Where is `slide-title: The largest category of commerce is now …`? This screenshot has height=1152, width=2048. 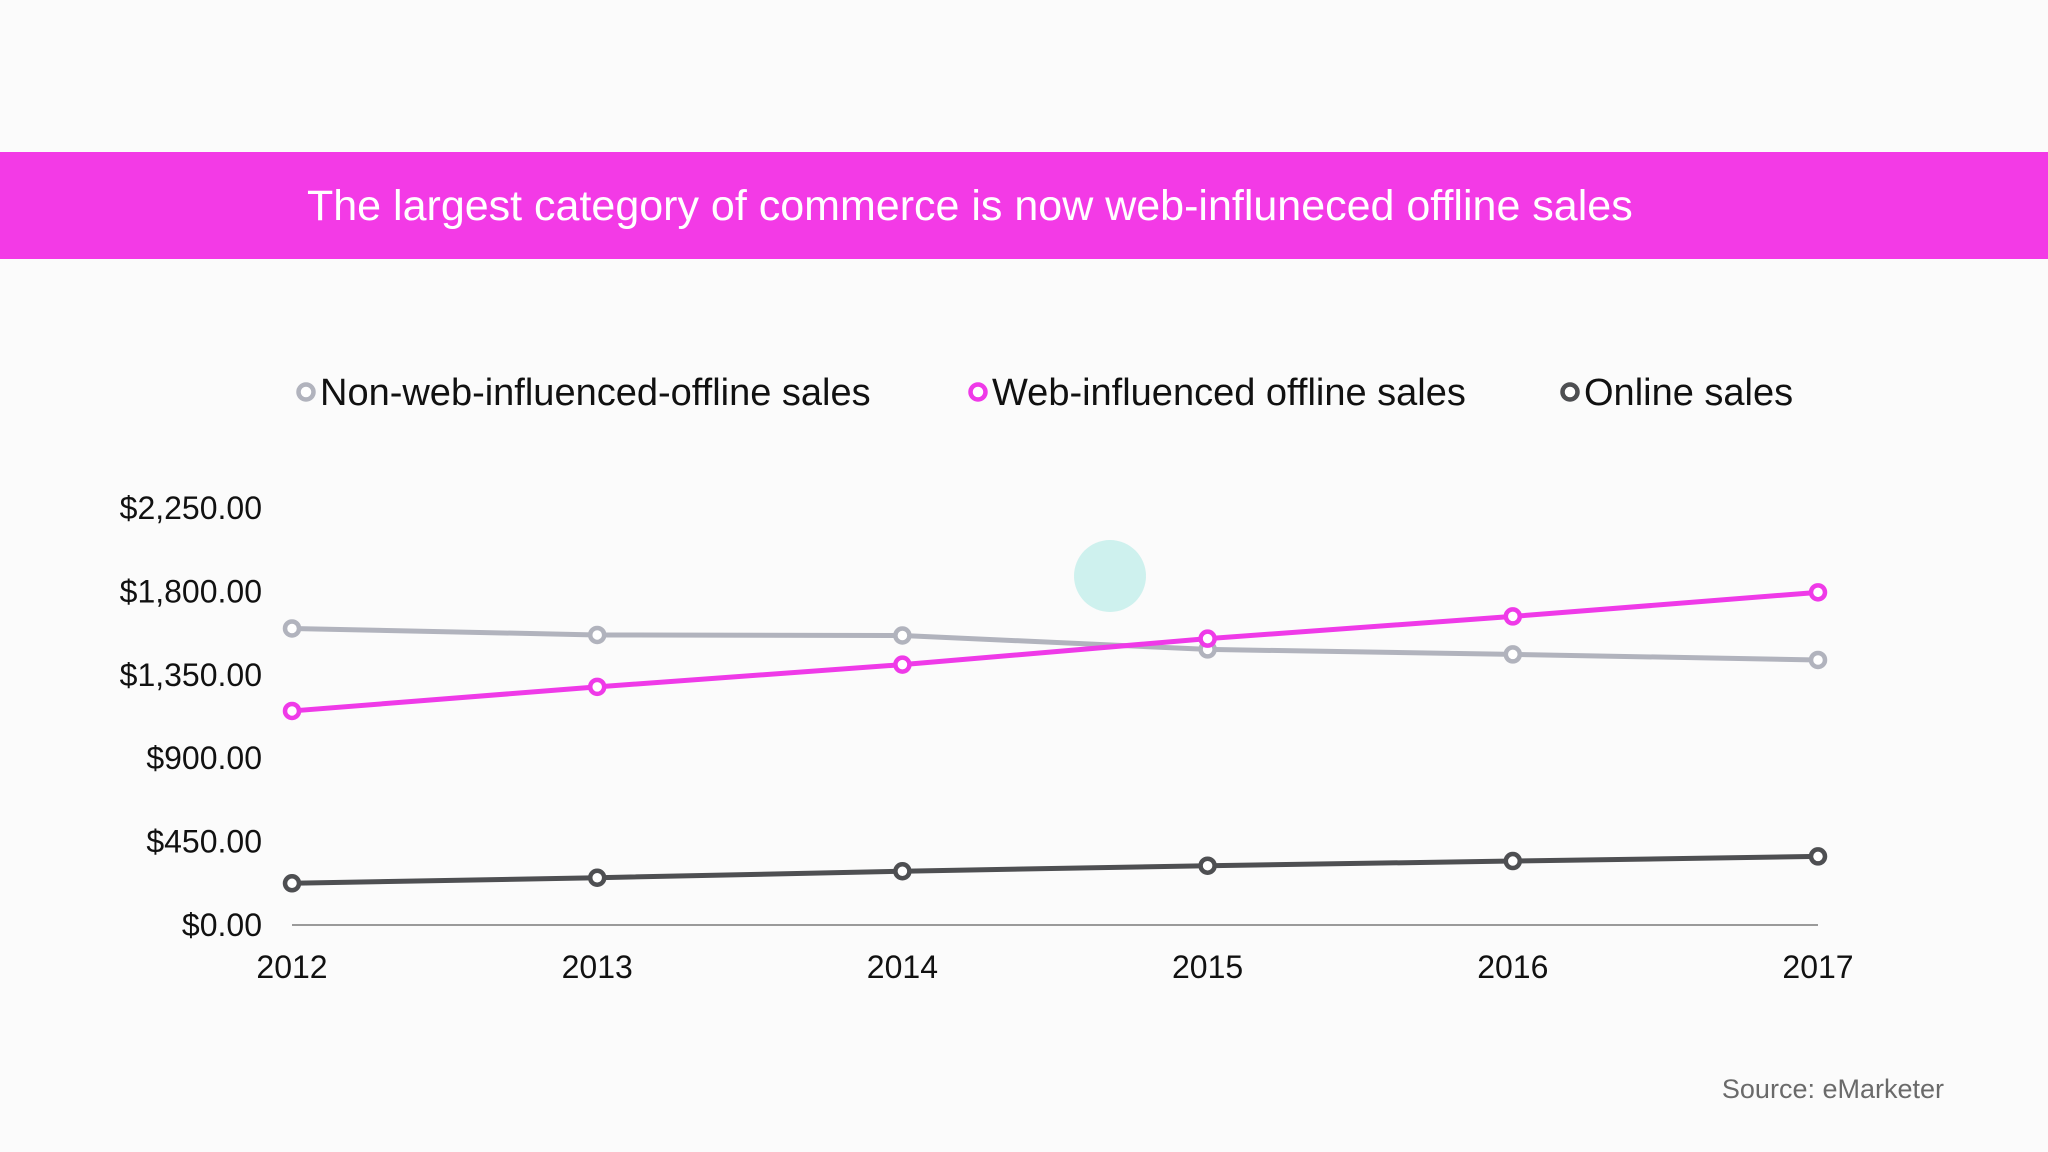
slide-title: The largest category of commerce is now … is located at coordinates (970, 206).